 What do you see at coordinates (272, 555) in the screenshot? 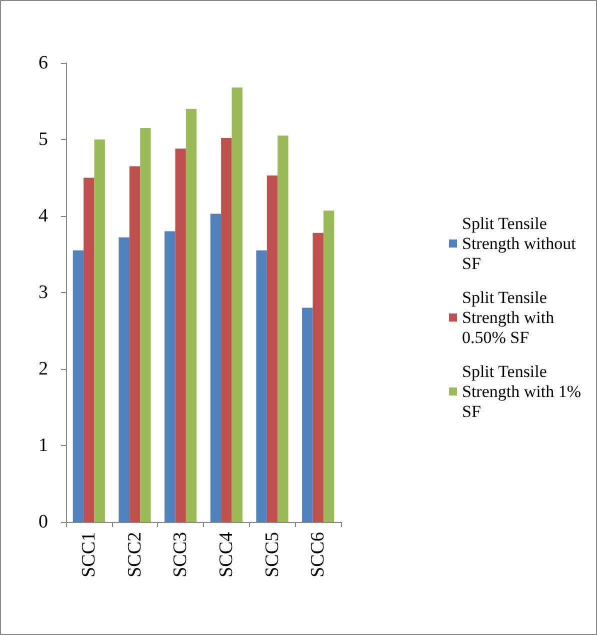
I see `x-tick-label: SCC5` at bounding box center [272, 555].